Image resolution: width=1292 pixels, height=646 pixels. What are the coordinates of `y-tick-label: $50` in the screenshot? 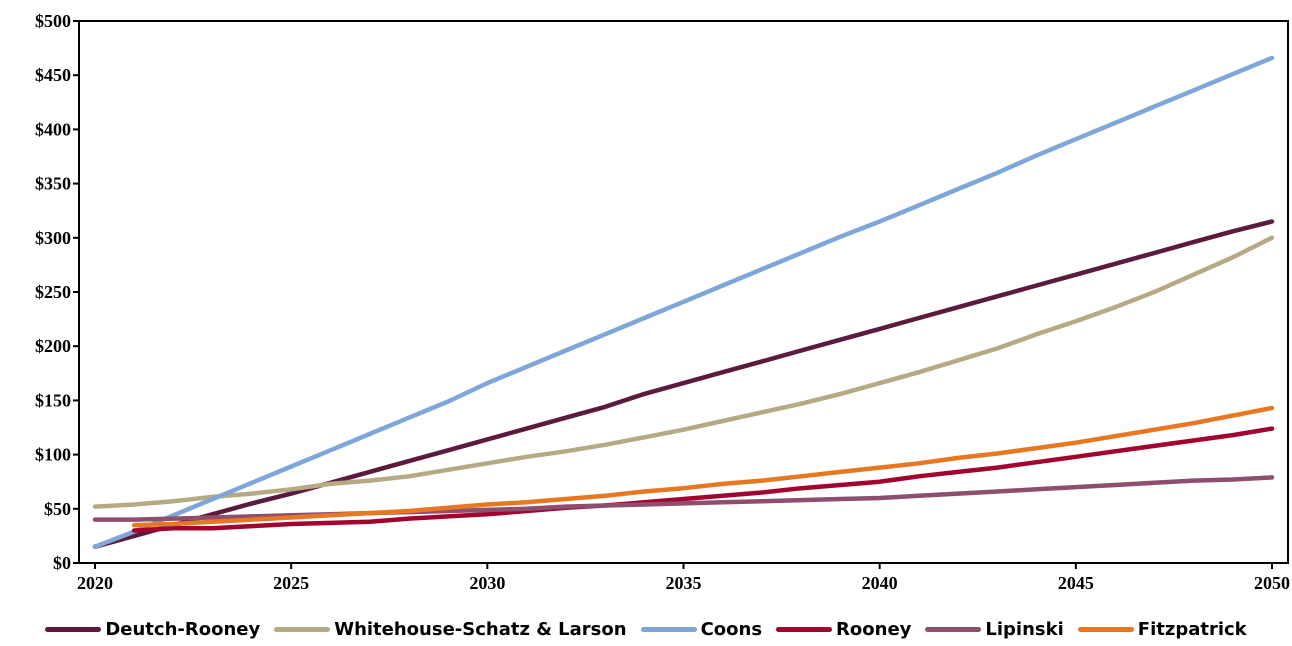 It's located at (57, 509).